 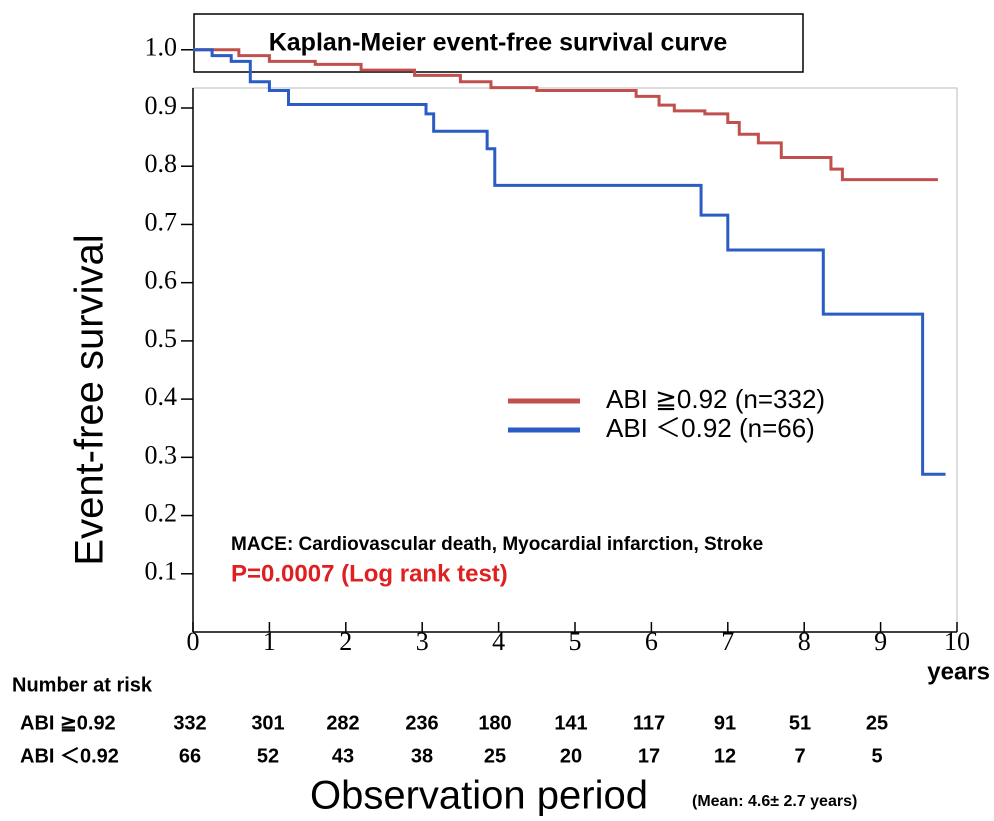 I want to click on risk-count: 7, so click(x=799, y=756).